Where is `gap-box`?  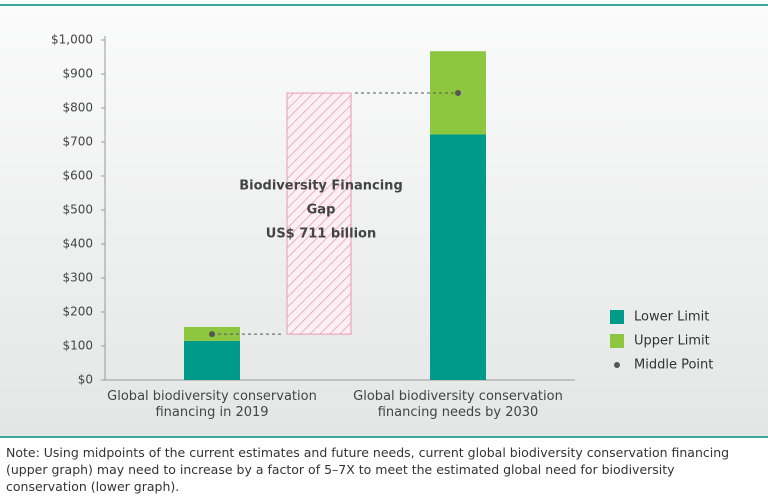
gap-box is located at coordinates (319, 213).